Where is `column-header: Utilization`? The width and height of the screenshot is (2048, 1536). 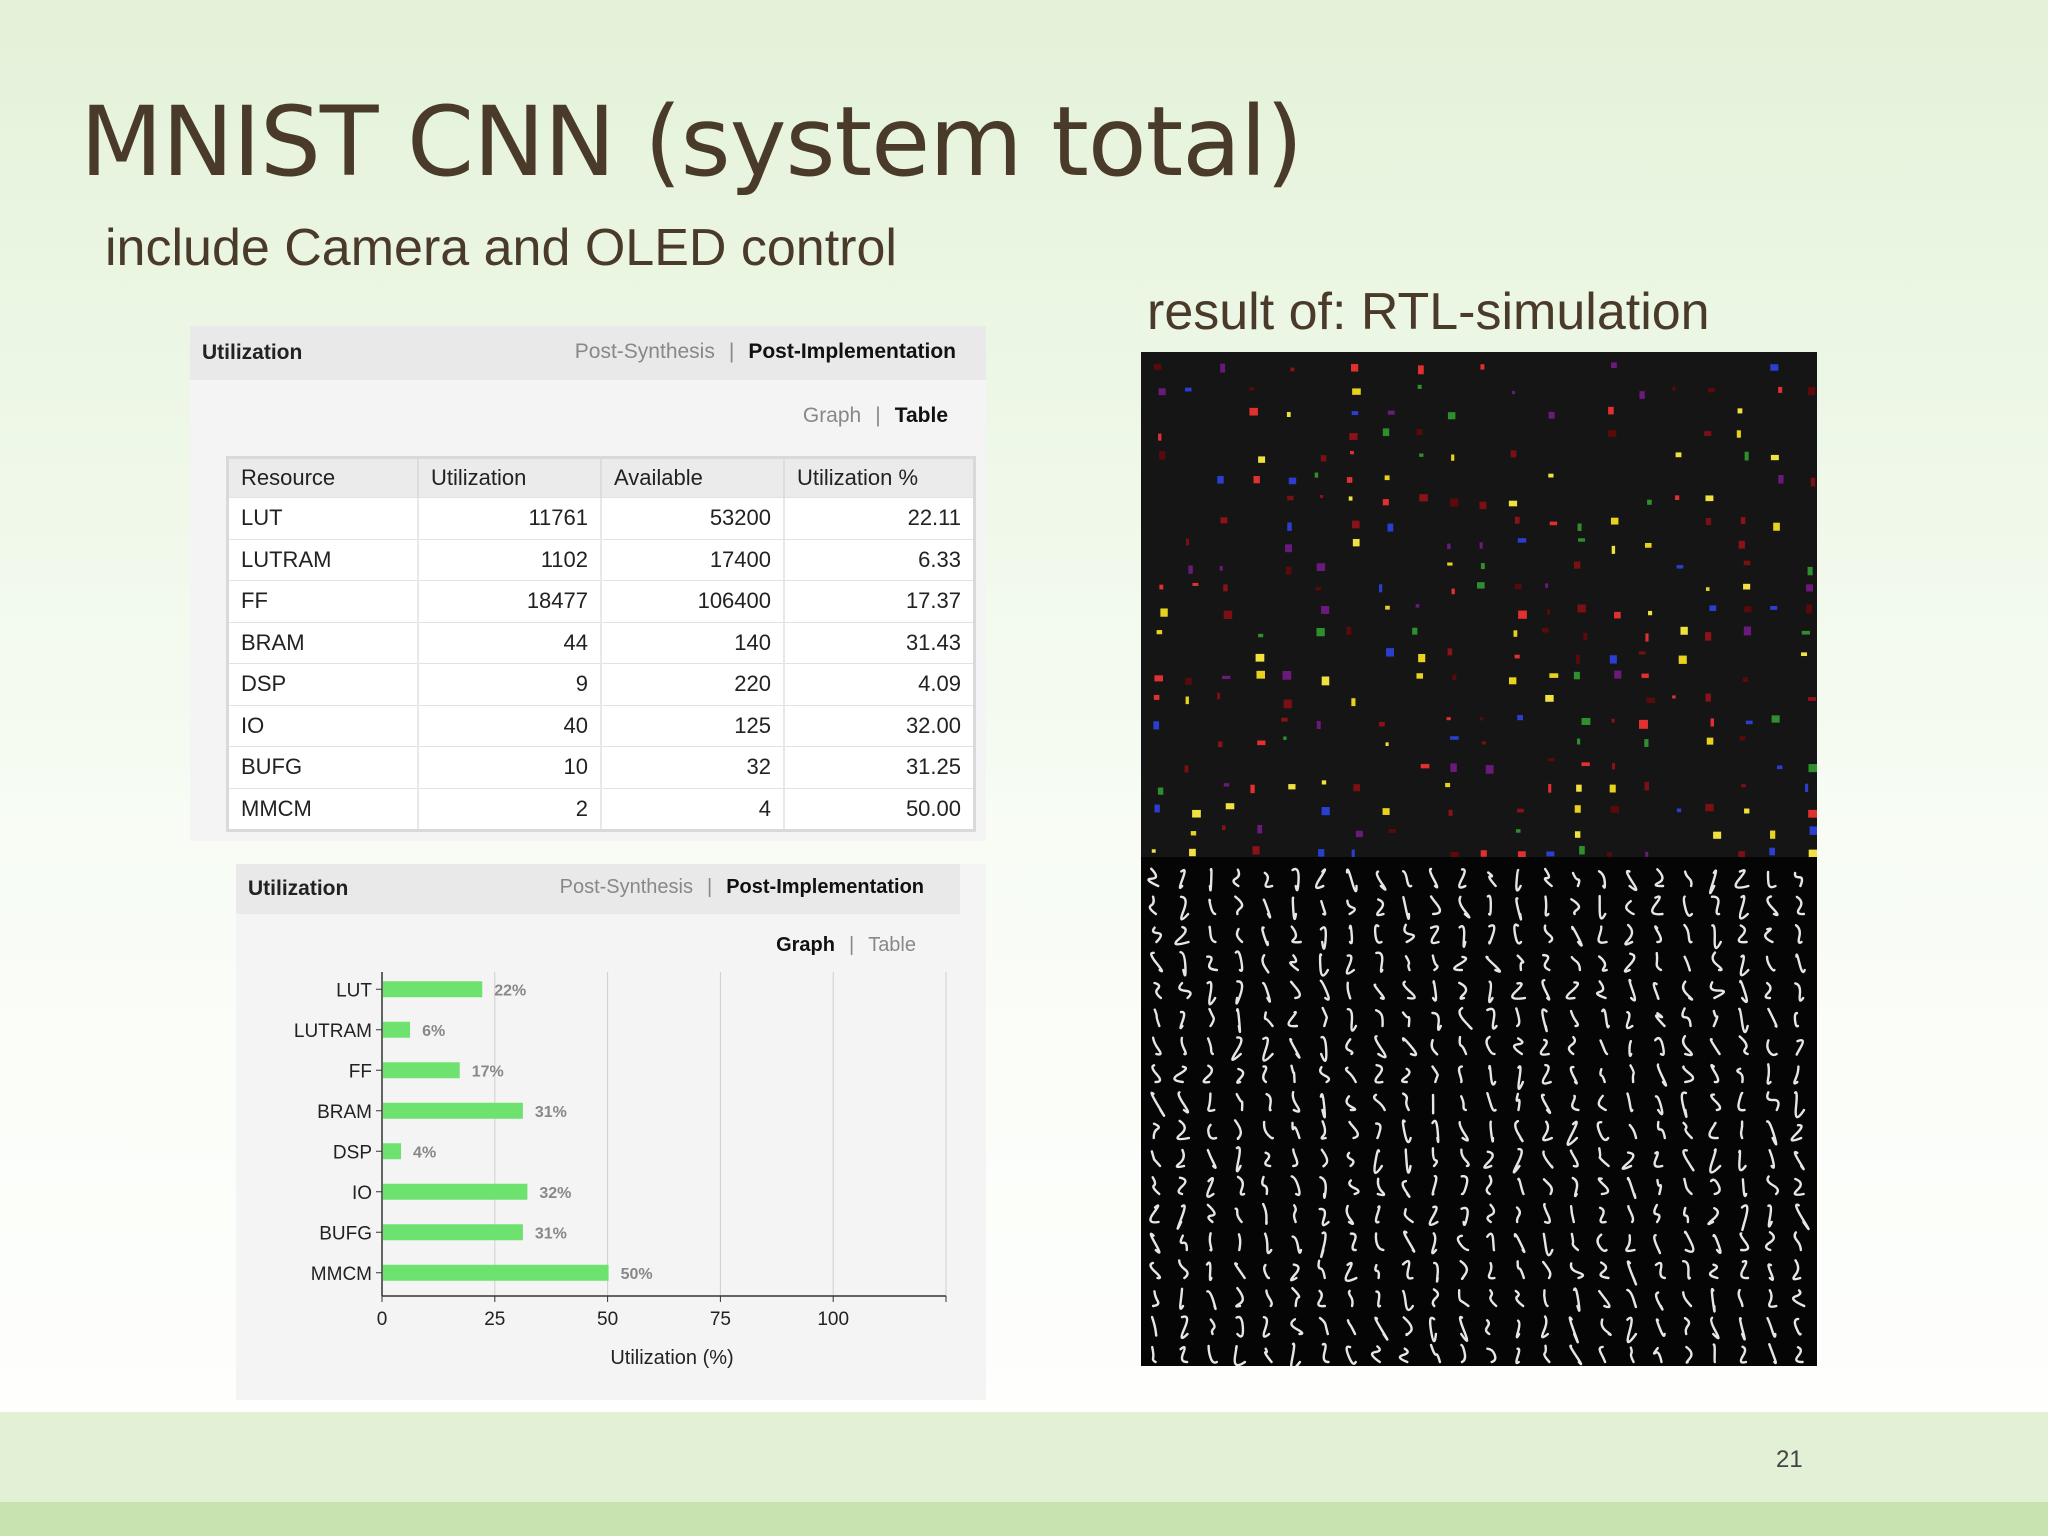 column-header: Utilization is located at coordinates (510, 477).